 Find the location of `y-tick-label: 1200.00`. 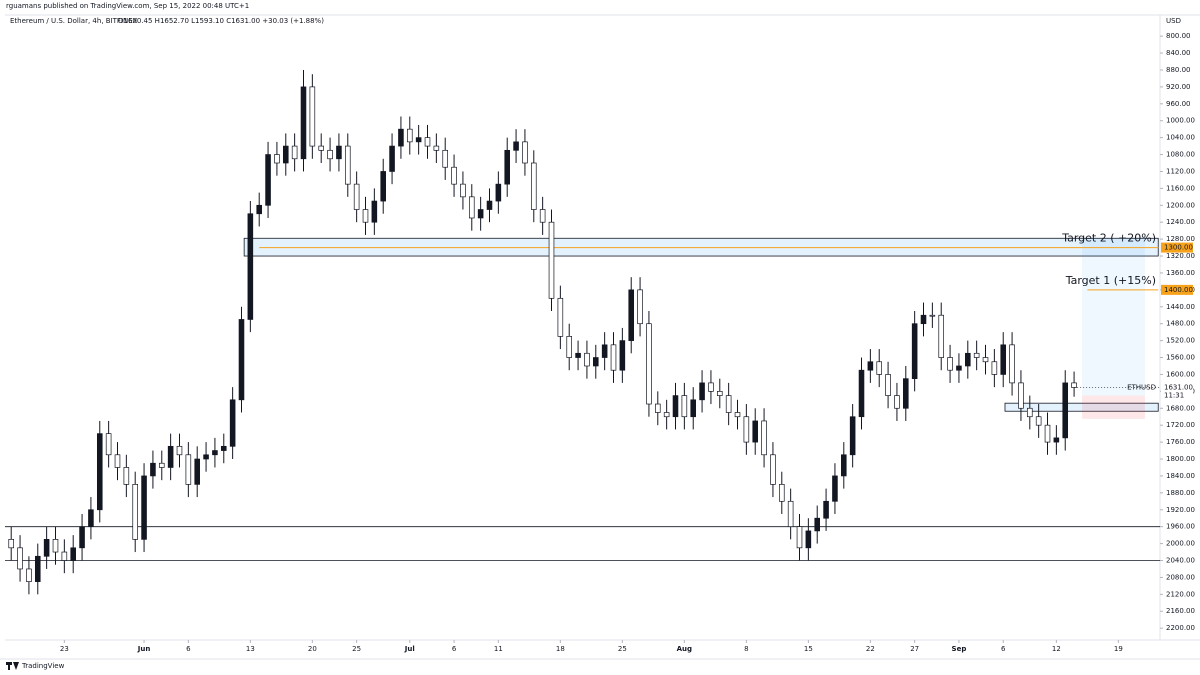

y-tick-label: 1200.00 is located at coordinates (1180, 205).